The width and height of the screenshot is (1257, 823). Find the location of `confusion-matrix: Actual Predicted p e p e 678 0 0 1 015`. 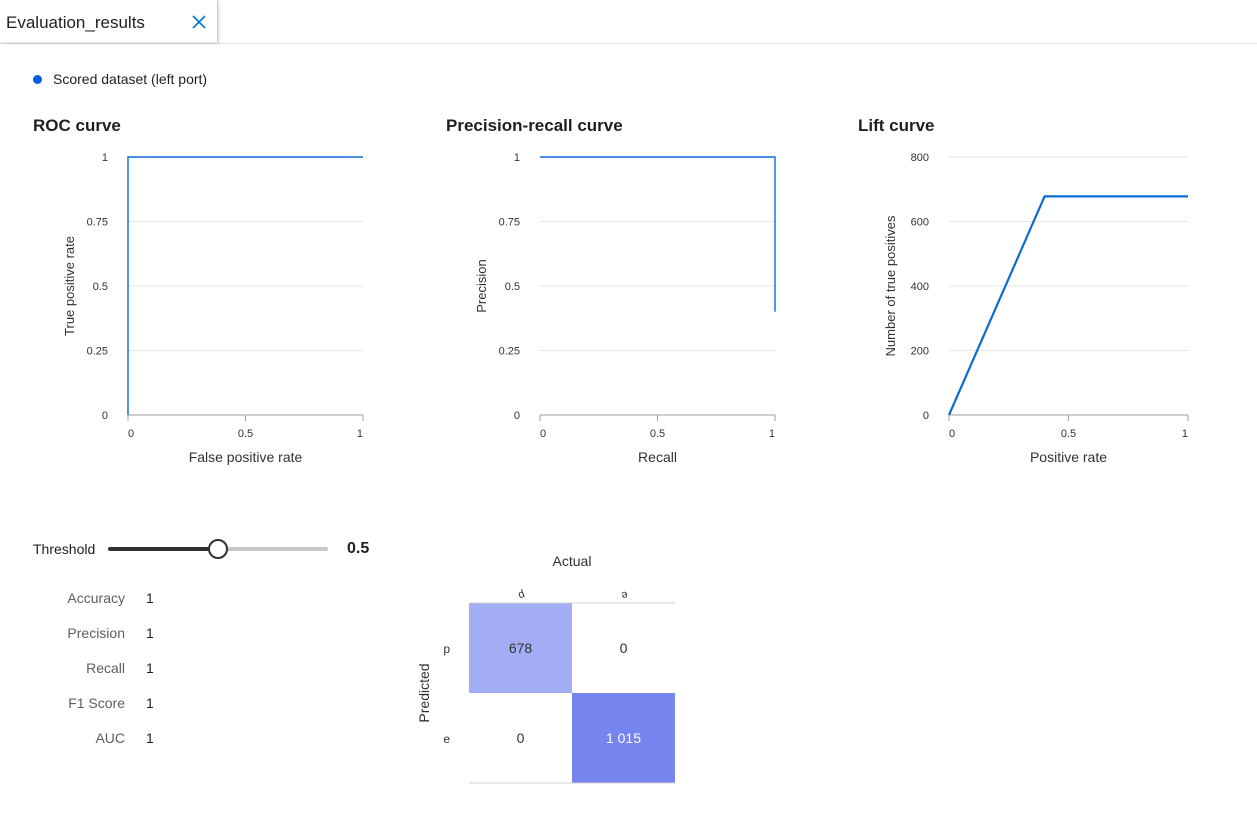

confusion-matrix: Actual Predicted p e p e 678 0 0 1 015 is located at coordinates (545, 668).